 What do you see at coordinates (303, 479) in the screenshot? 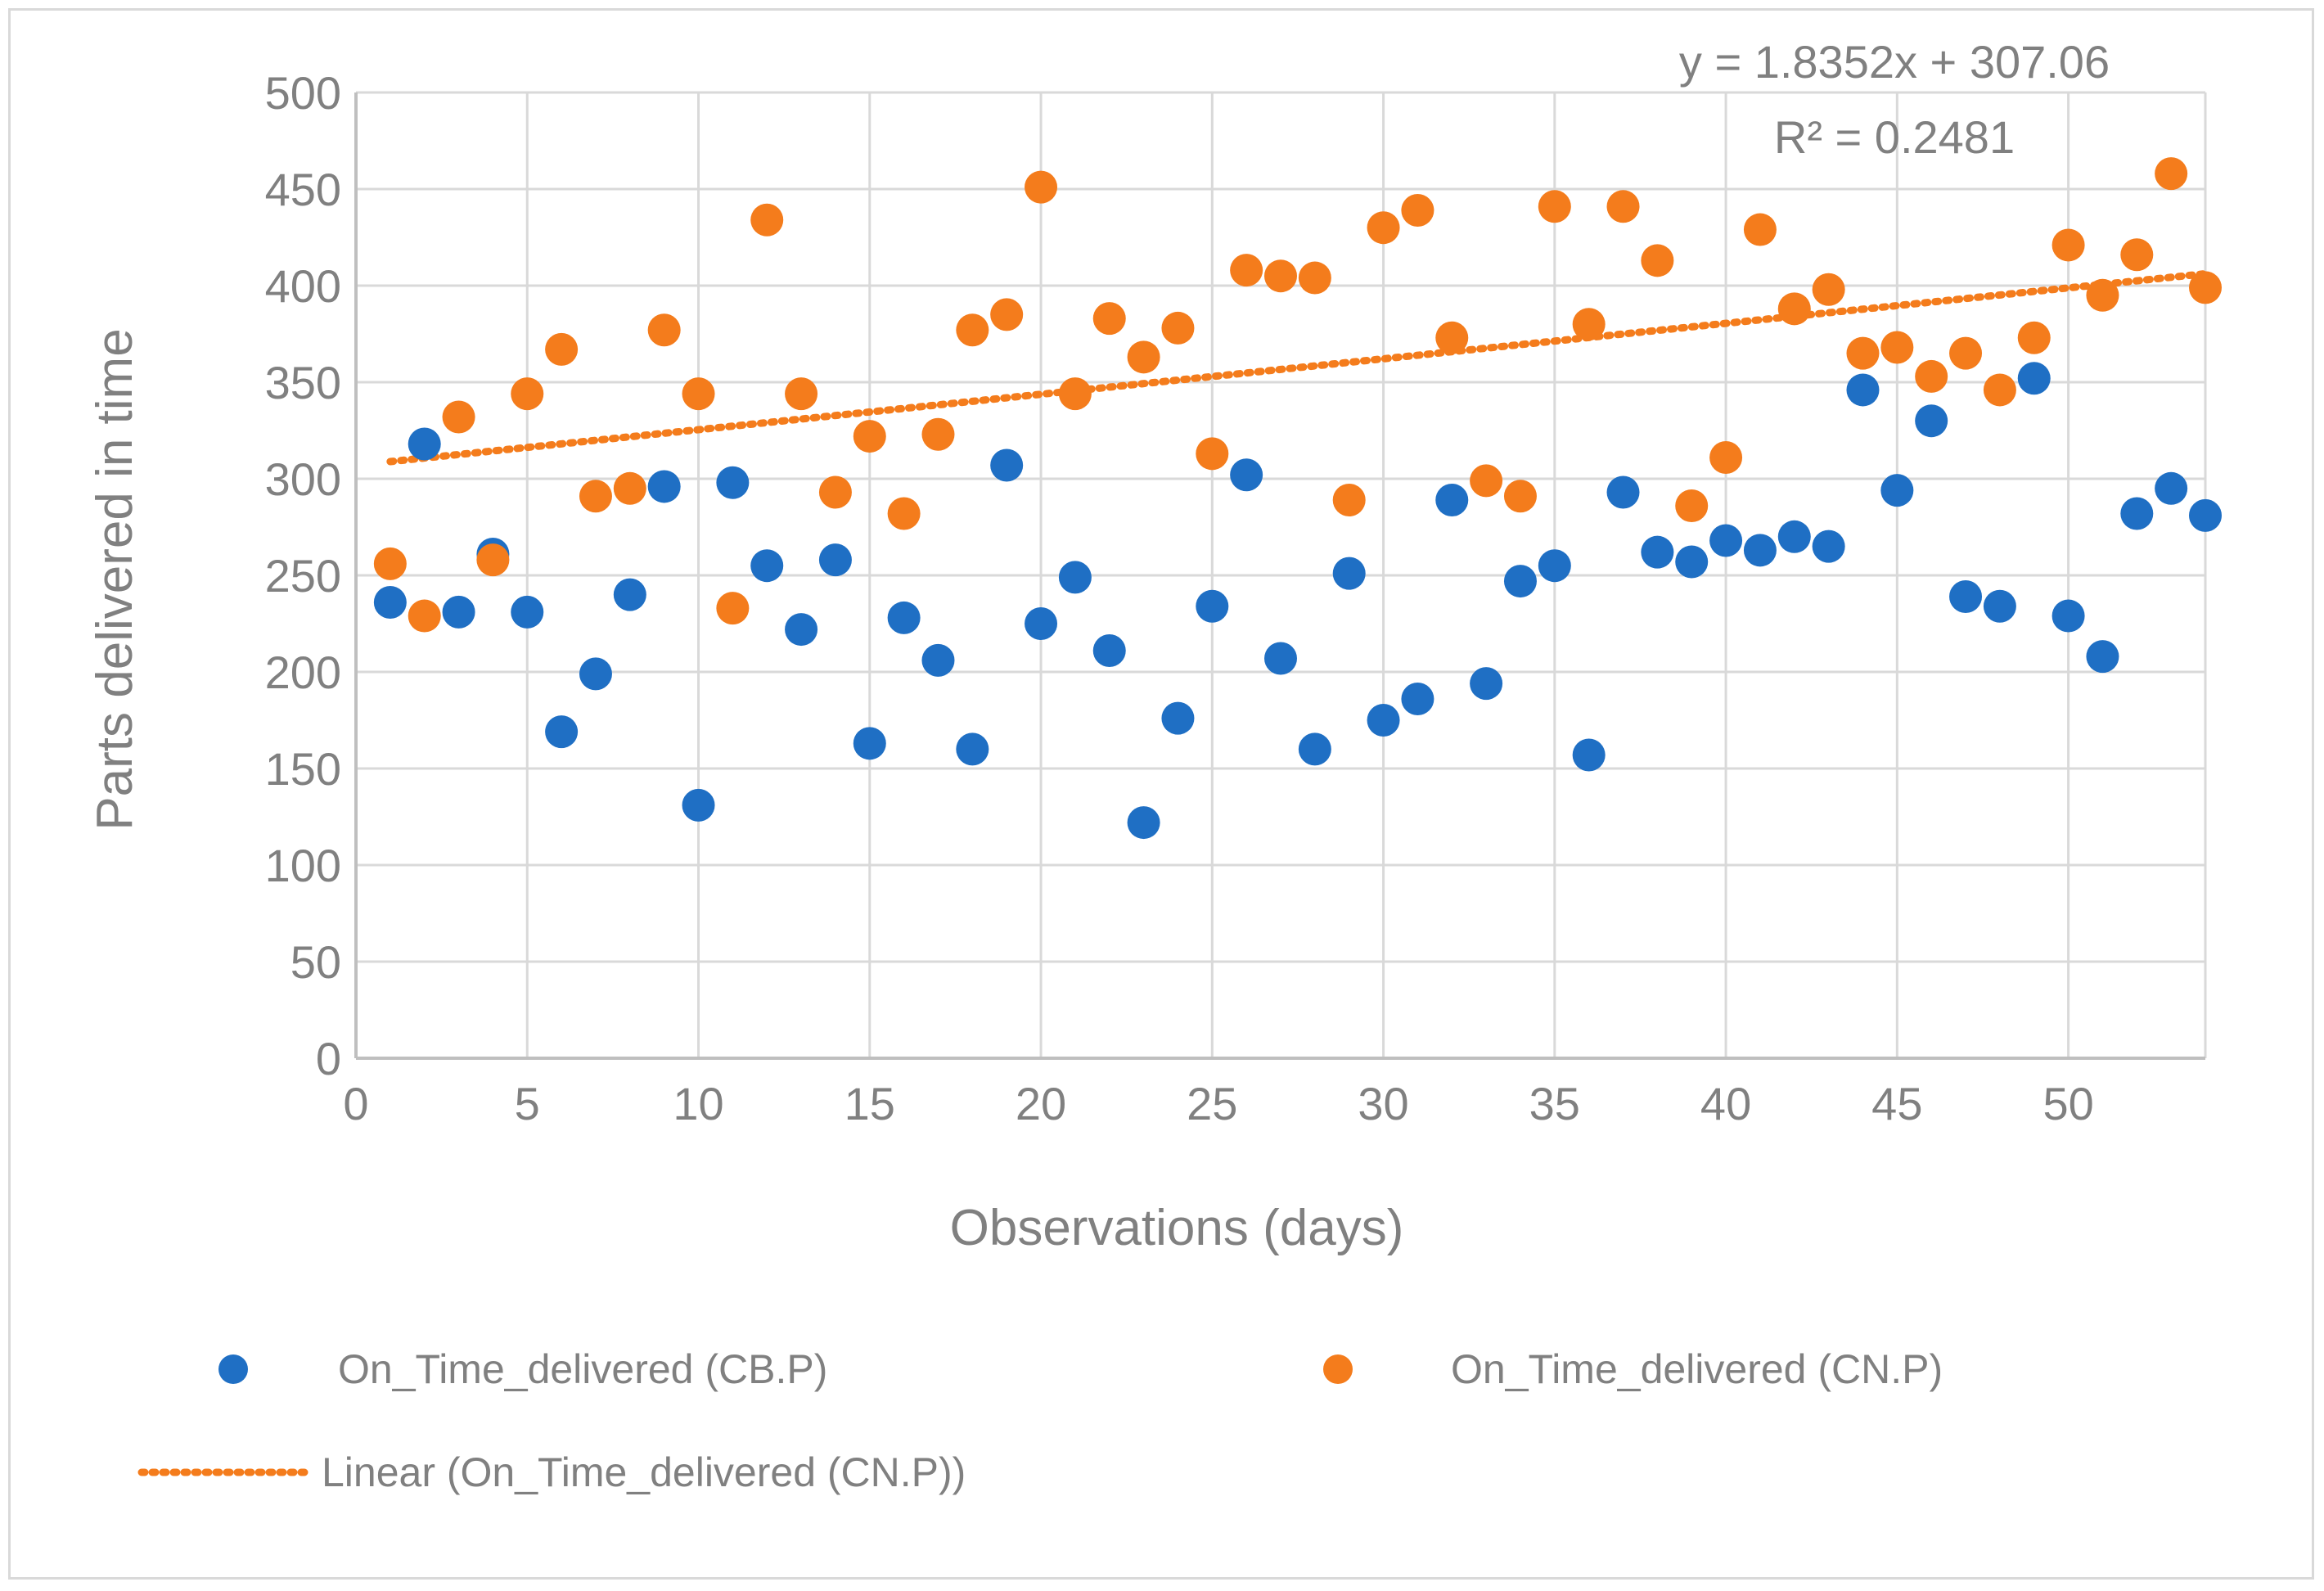
I see `y-tick-label: 300` at bounding box center [303, 479].